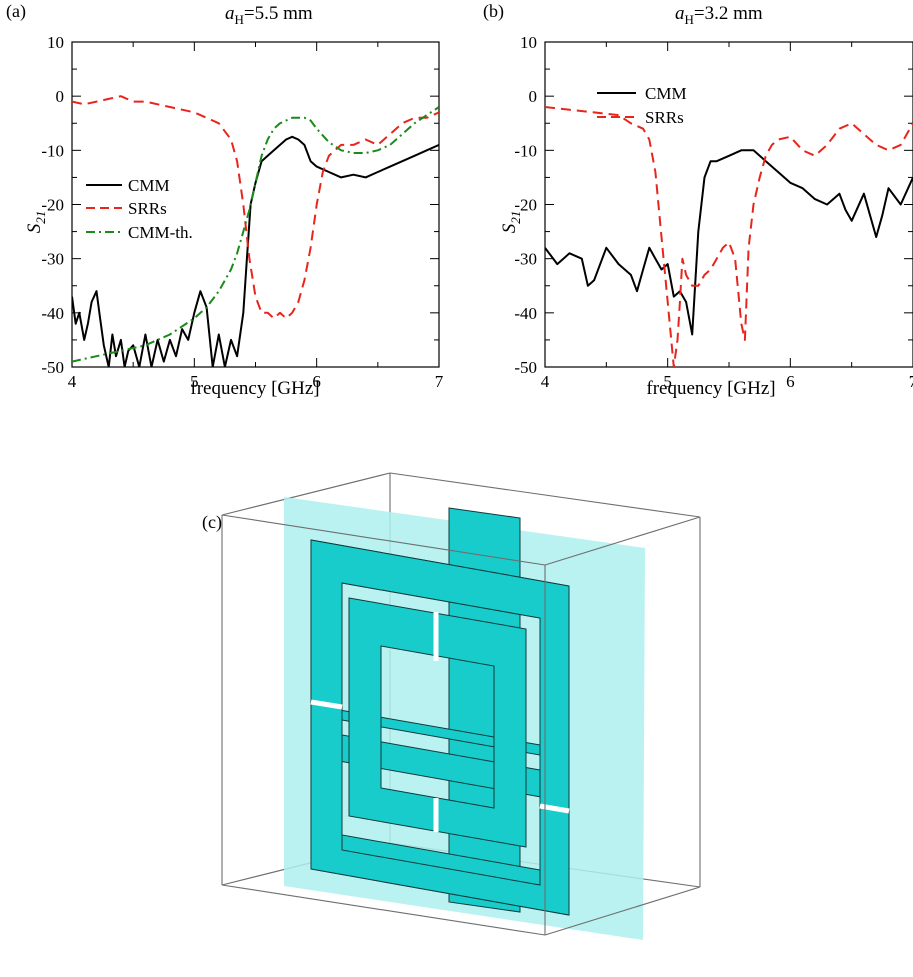  What do you see at coordinates (525, 205) in the screenshot?
I see `y-tick-label-b: -20` at bounding box center [525, 205].